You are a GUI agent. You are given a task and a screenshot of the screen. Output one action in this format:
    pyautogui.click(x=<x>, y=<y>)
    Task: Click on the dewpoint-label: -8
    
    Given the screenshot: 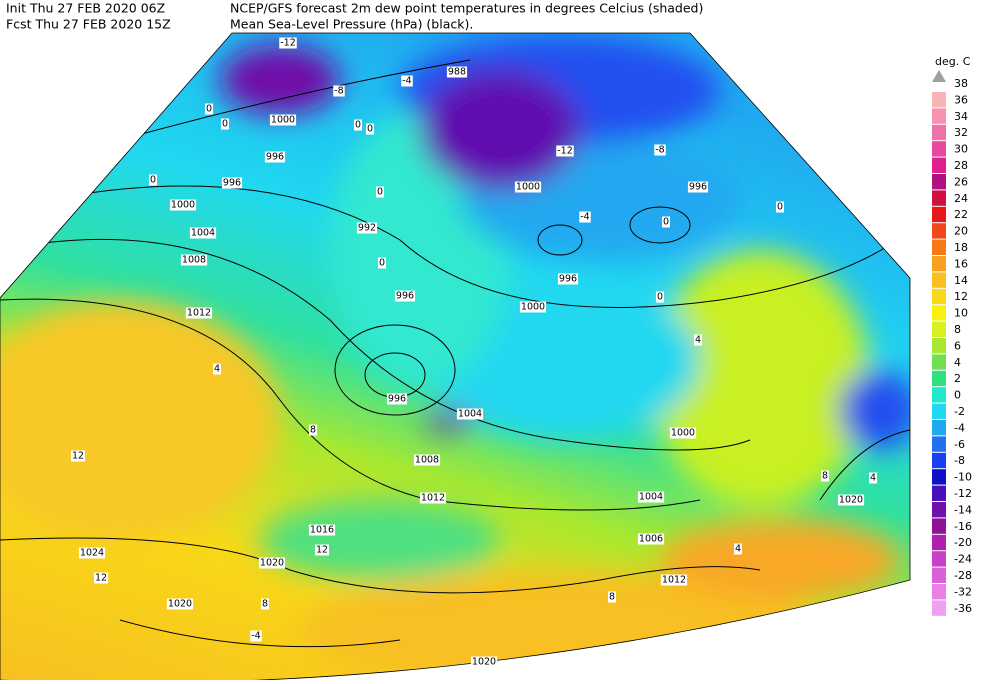 What is the action you would take?
    pyautogui.click(x=338, y=91)
    